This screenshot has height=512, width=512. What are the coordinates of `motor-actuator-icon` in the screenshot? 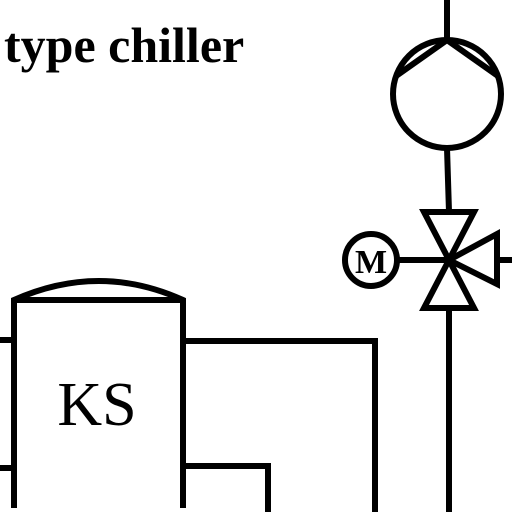 It's located at (395, 260).